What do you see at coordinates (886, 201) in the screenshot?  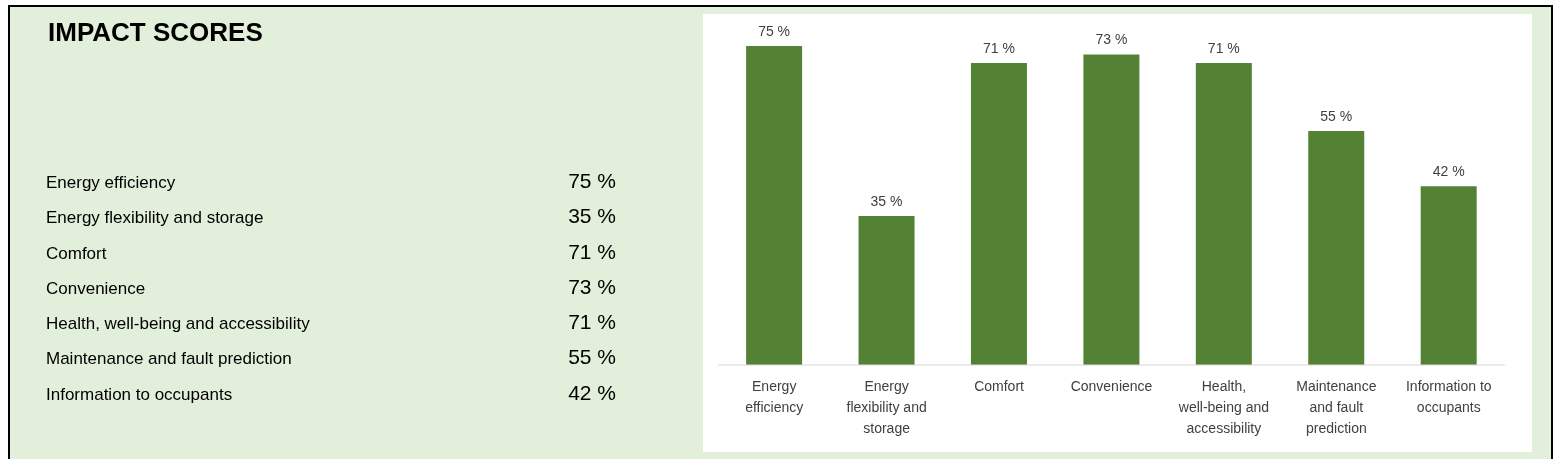 I see `data-label: 35 %` at bounding box center [886, 201].